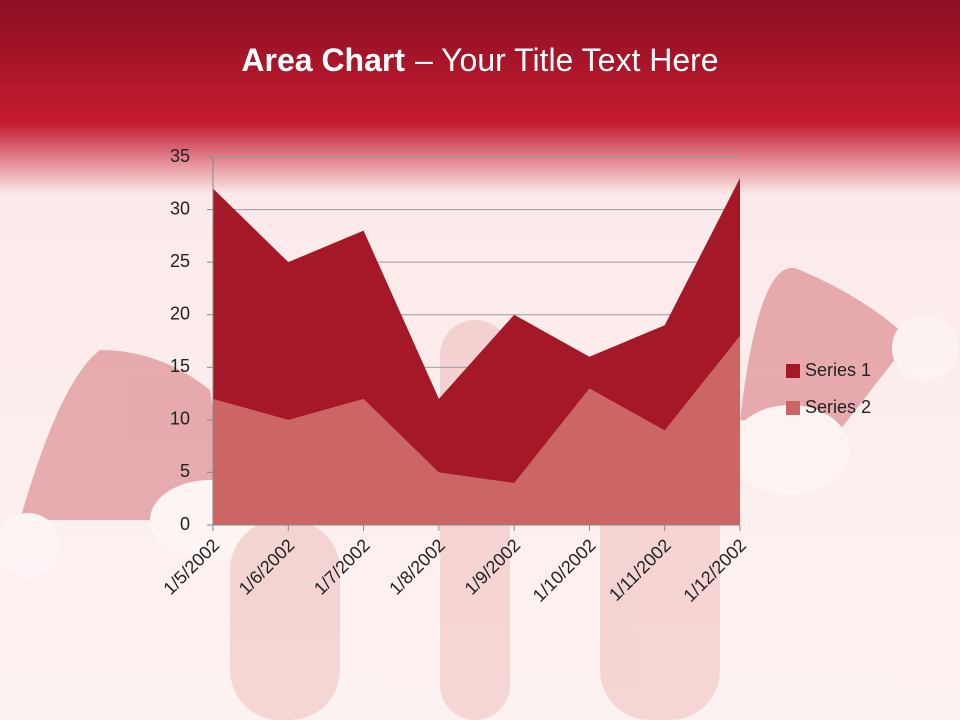 Image resolution: width=960 pixels, height=720 pixels. Describe the element at coordinates (180, 419) in the screenshot. I see `y-tick-label: 10` at that location.